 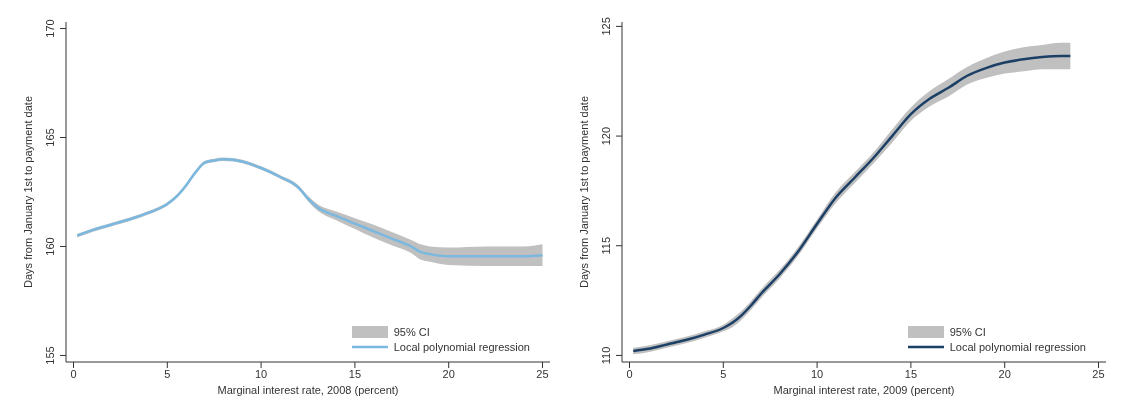 What do you see at coordinates (864, 390) in the screenshot?
I see `x-axis-title: Marginal interest rate, 2009 (percent)` at bounding box center [864, 390].